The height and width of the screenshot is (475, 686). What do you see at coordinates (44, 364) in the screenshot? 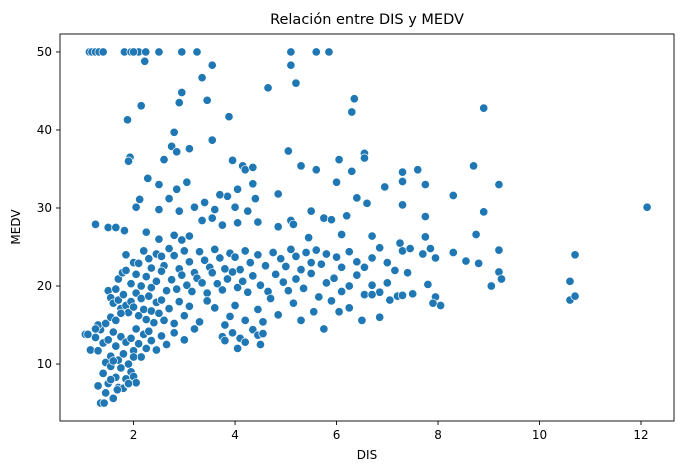
I see `y-tick-label: 10` at bounding box center [44, 364].